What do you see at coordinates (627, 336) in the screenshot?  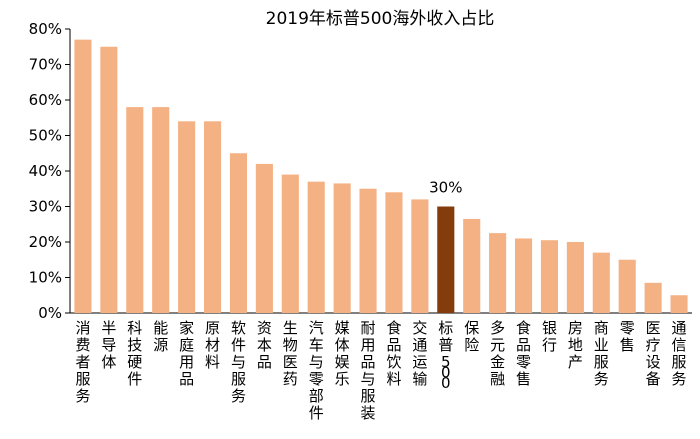 I see `x-tick-label: 零售` at bounding box center [627, 336].